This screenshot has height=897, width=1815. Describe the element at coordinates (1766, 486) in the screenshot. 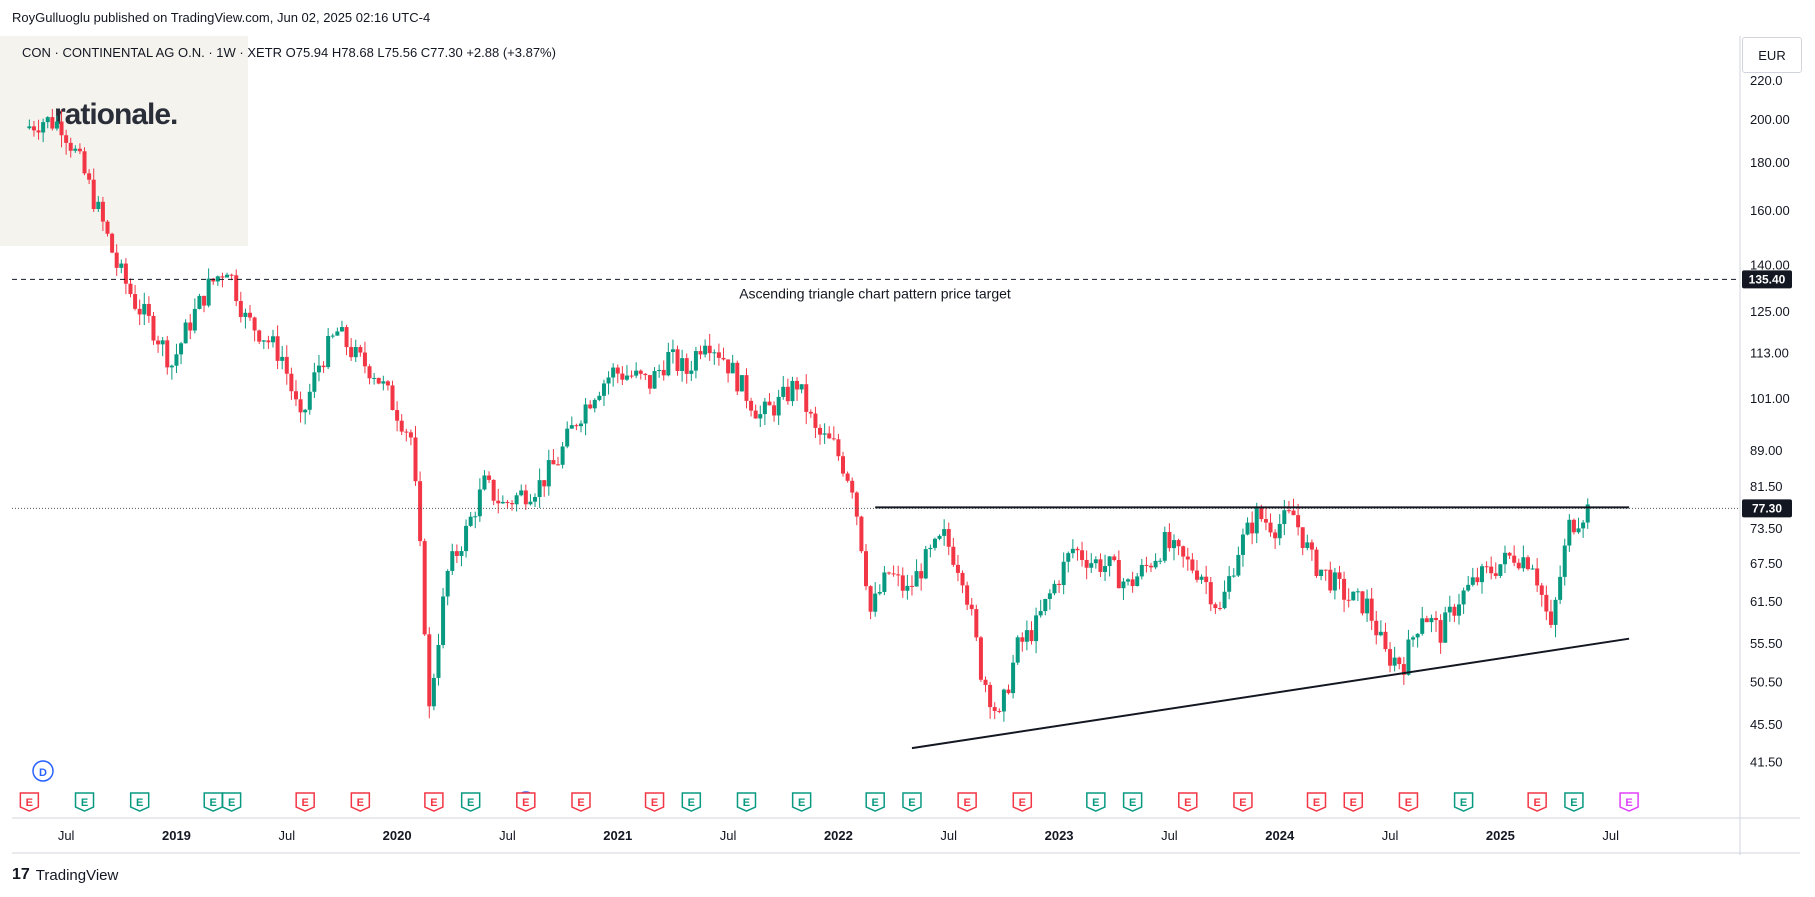

I see `y-tick-label: 81.50` at that location.